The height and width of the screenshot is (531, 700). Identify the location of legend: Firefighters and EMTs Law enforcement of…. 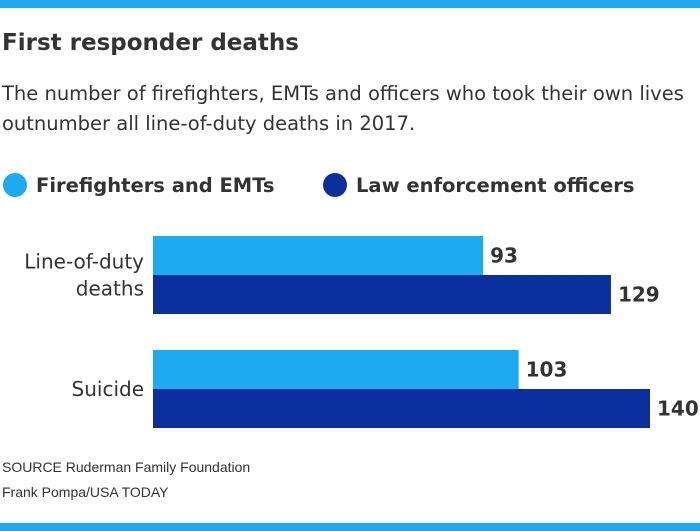
(350, 185).